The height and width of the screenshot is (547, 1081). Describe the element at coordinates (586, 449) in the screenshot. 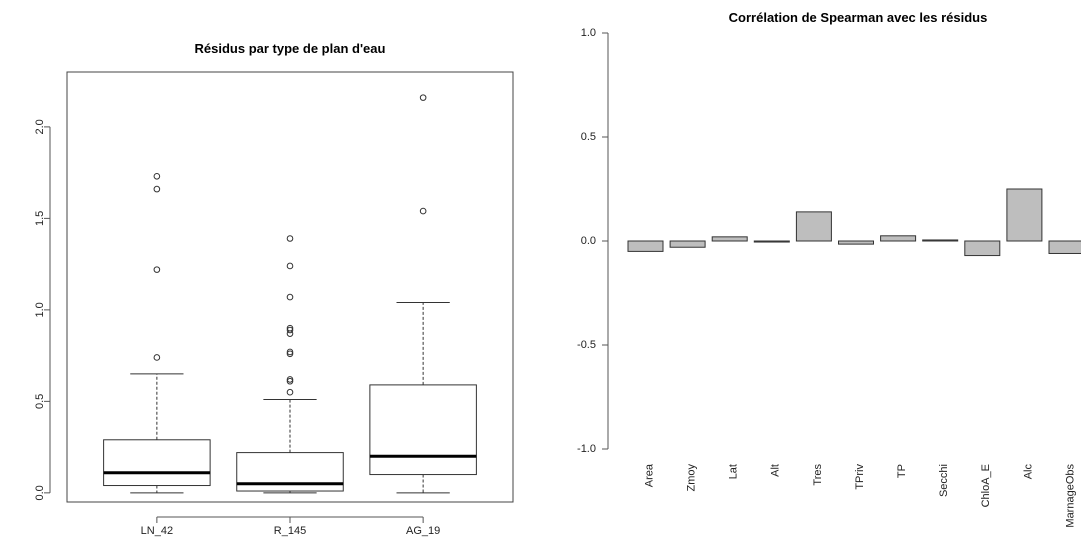

I see `y-tick-label: -1.0` at that location.